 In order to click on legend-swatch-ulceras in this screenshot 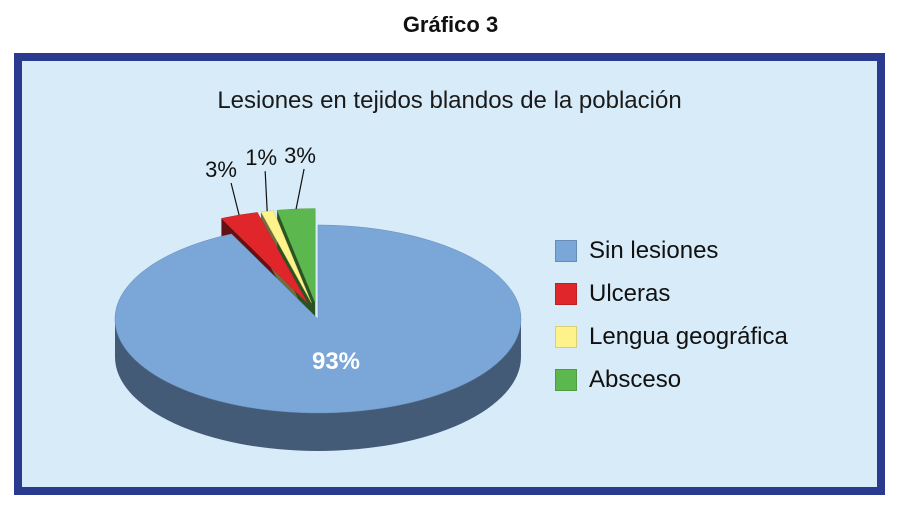, I will do `click(566, 293)`.